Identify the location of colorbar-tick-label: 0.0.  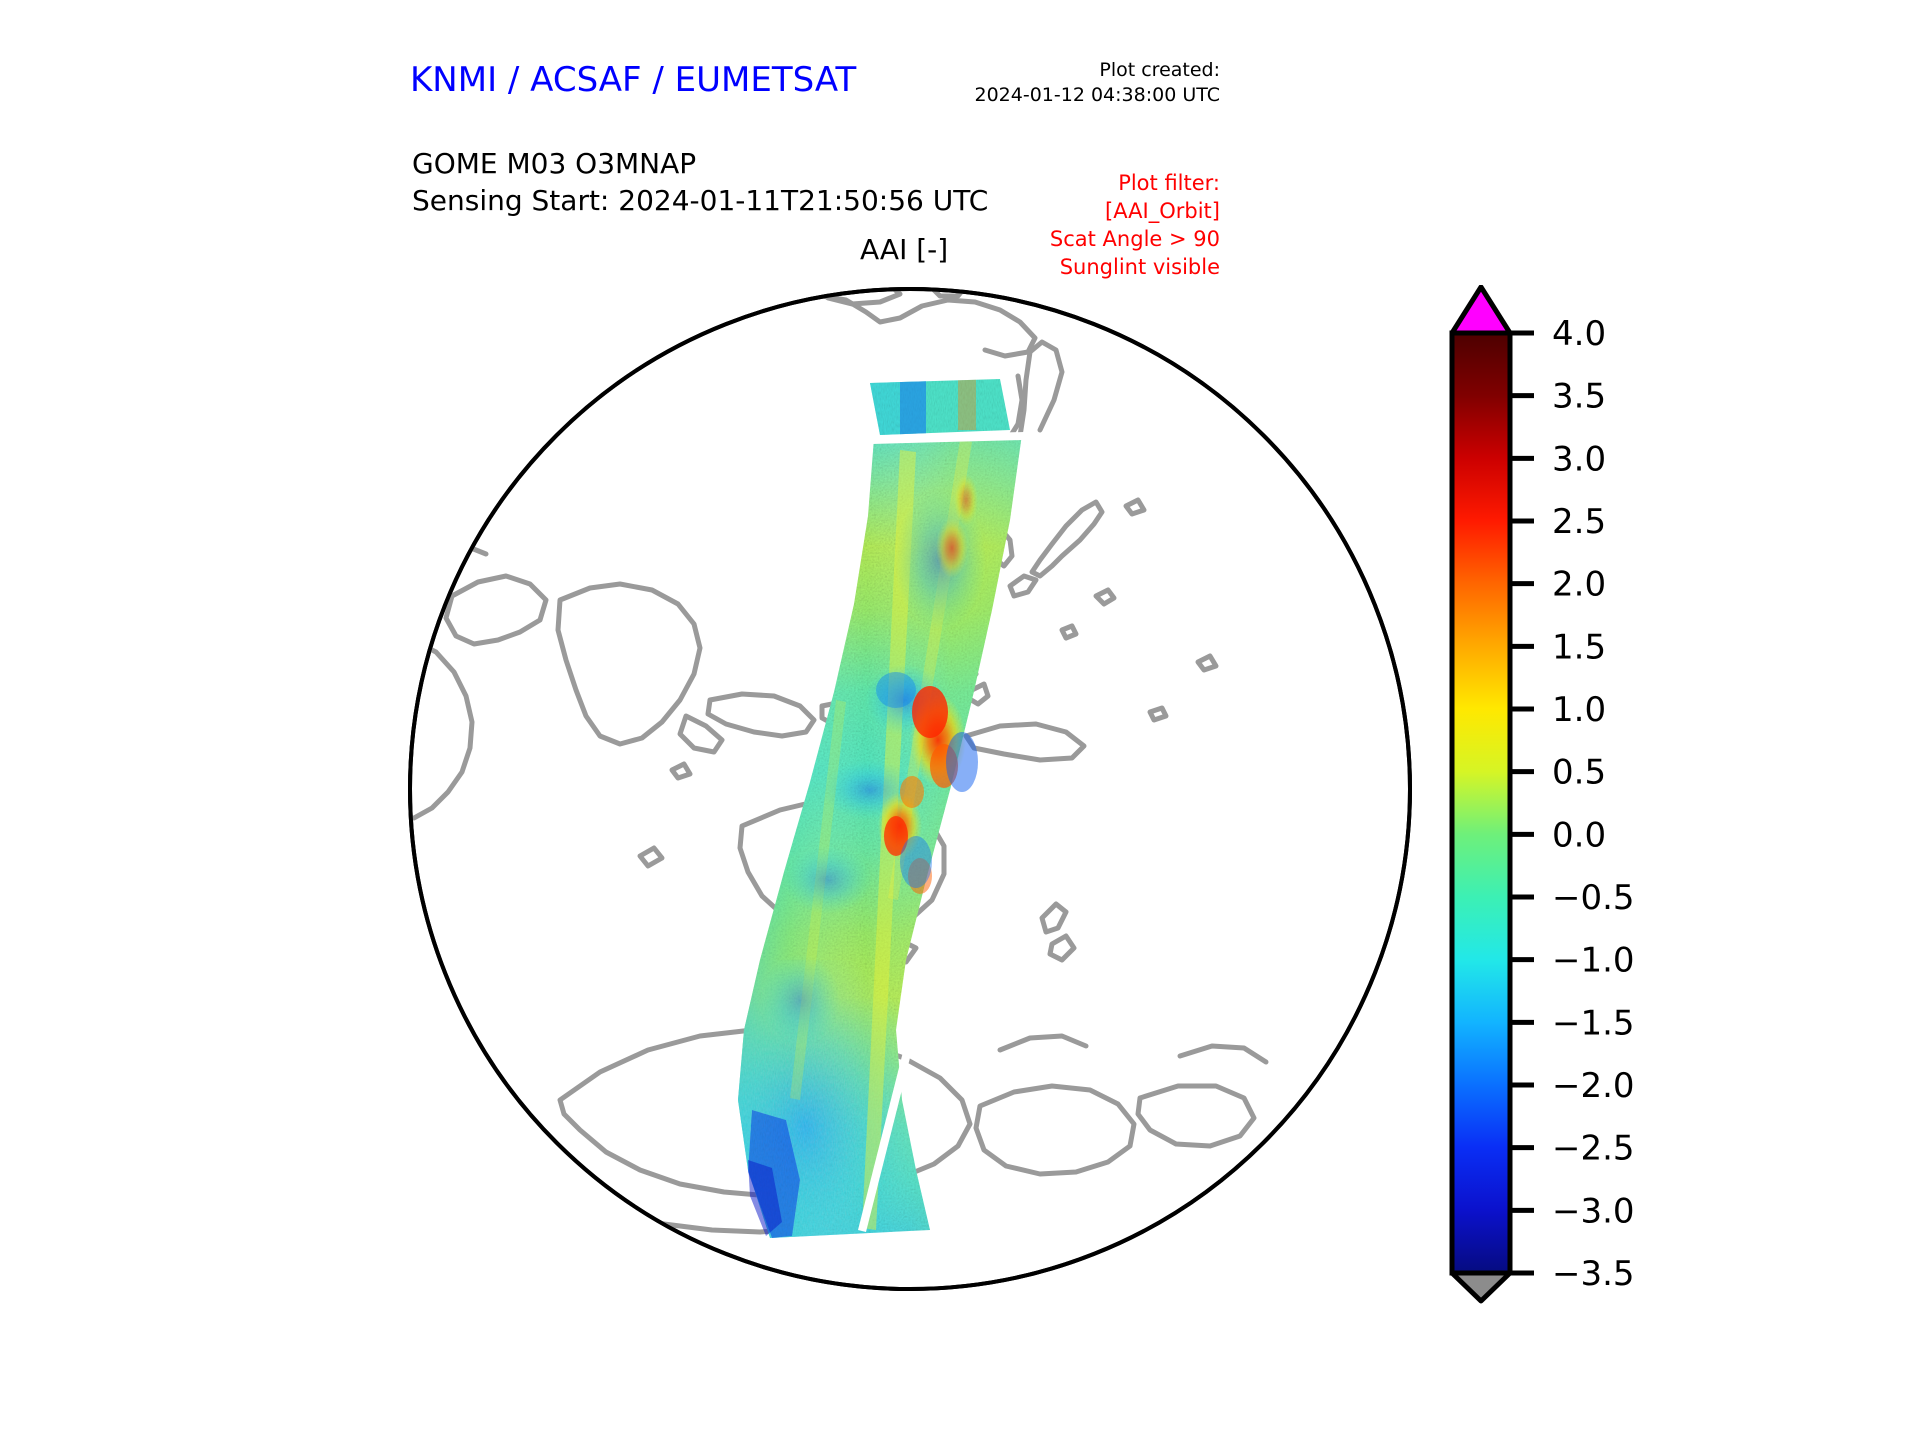
(1579, 835).